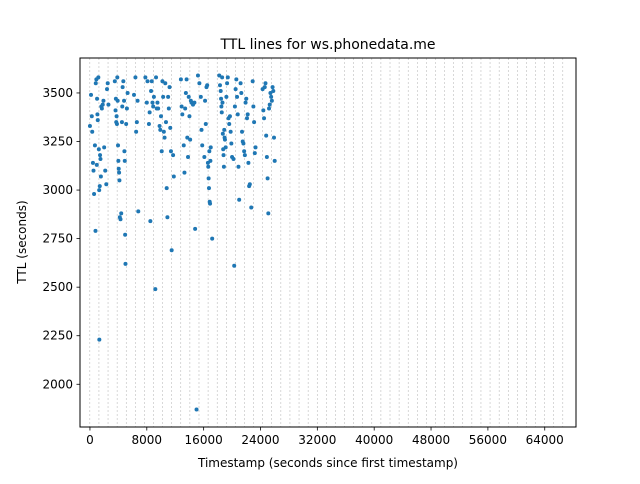 This screenshot has width=640, height=484. I want to click on x-tick-label: 48000, so click(431, 440).